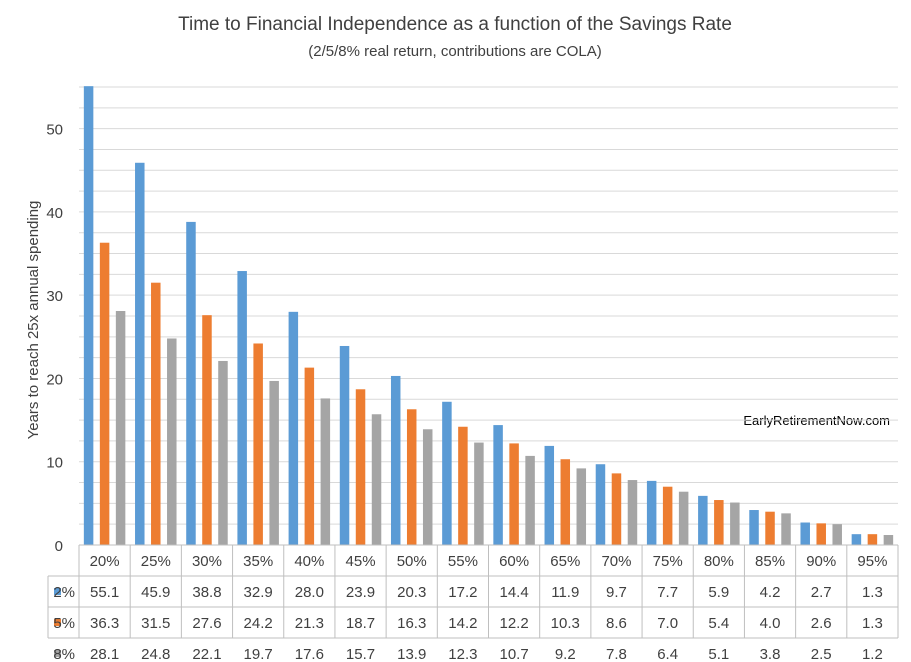 This screenshot has width=911, height=662. Describe the element at coordinates (821, 654) in the screenshot. I see `data-label: 2.5` at that location.